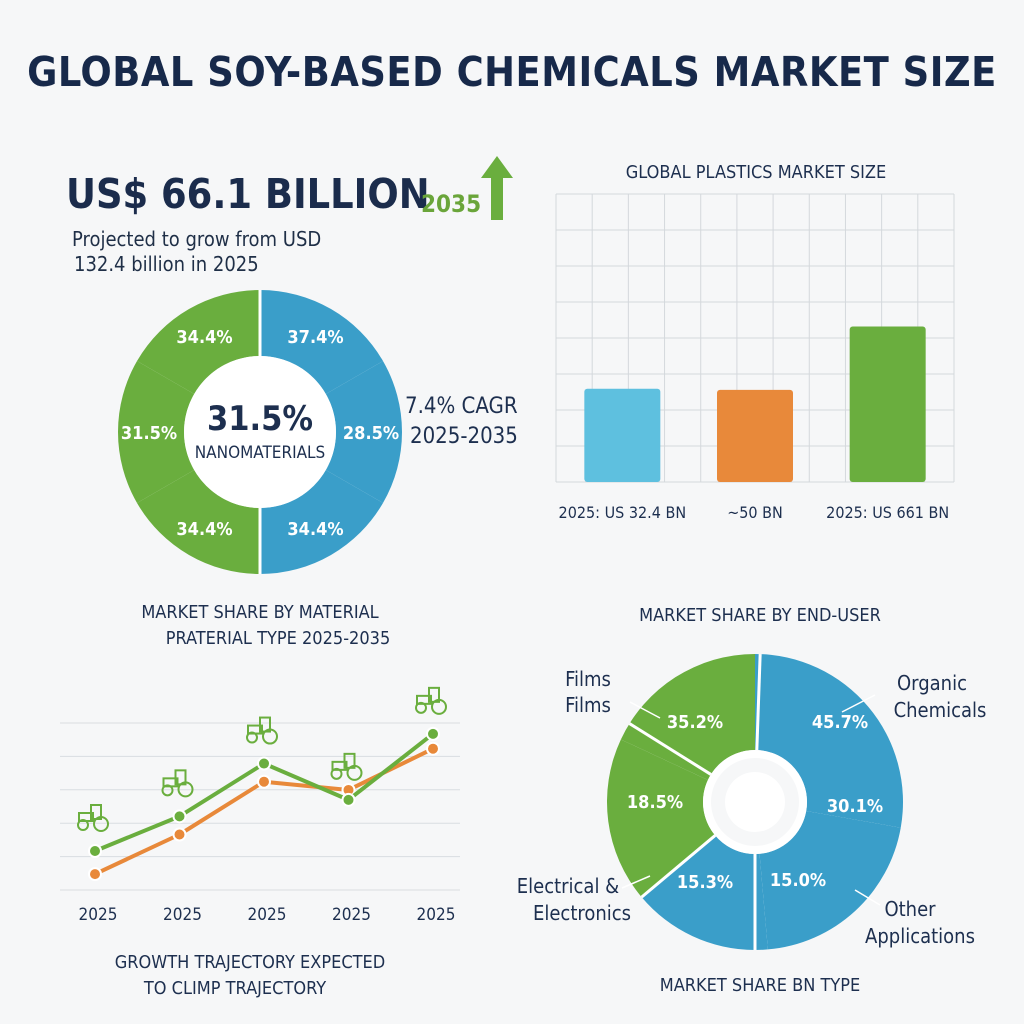 This screenshot has height=1024, width=1024. I want to click on enduser-chart-caption: MARKET SHARE BN TYPE, so click(760, 985).